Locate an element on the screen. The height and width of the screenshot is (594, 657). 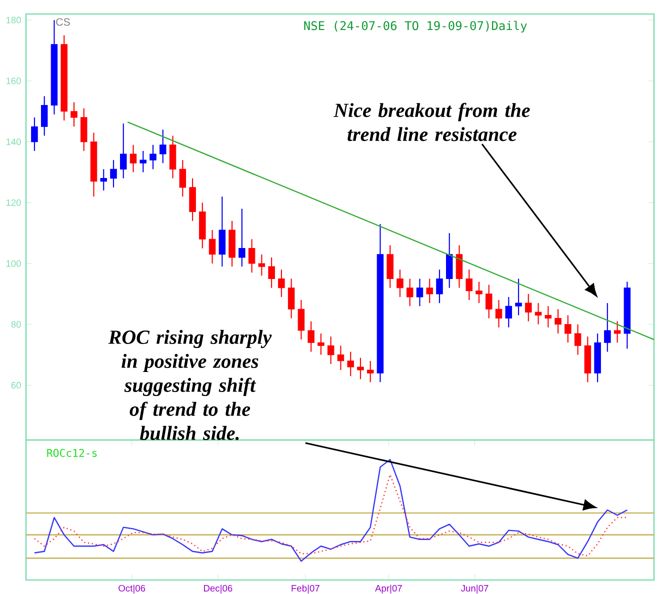
y-tick-label: 180 is located at coordinates (13, 20).